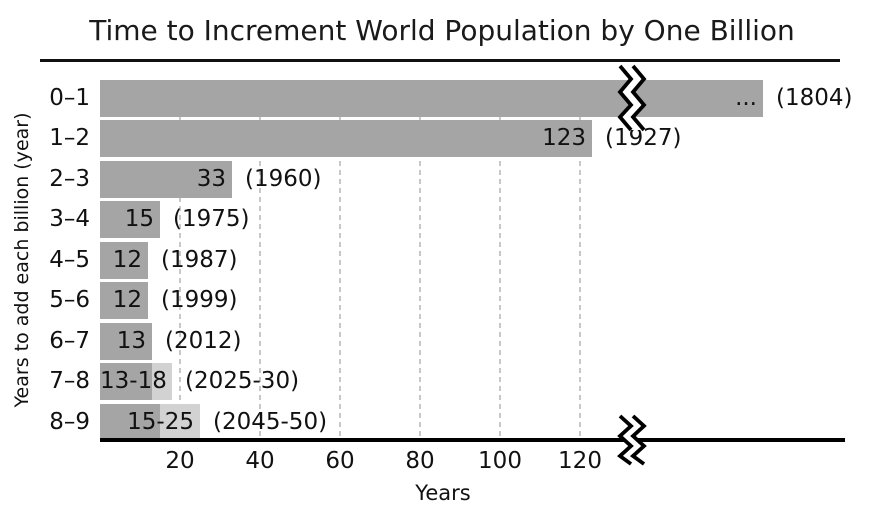  I want to click on y-tick-label: 1–2, so click(69, 138).